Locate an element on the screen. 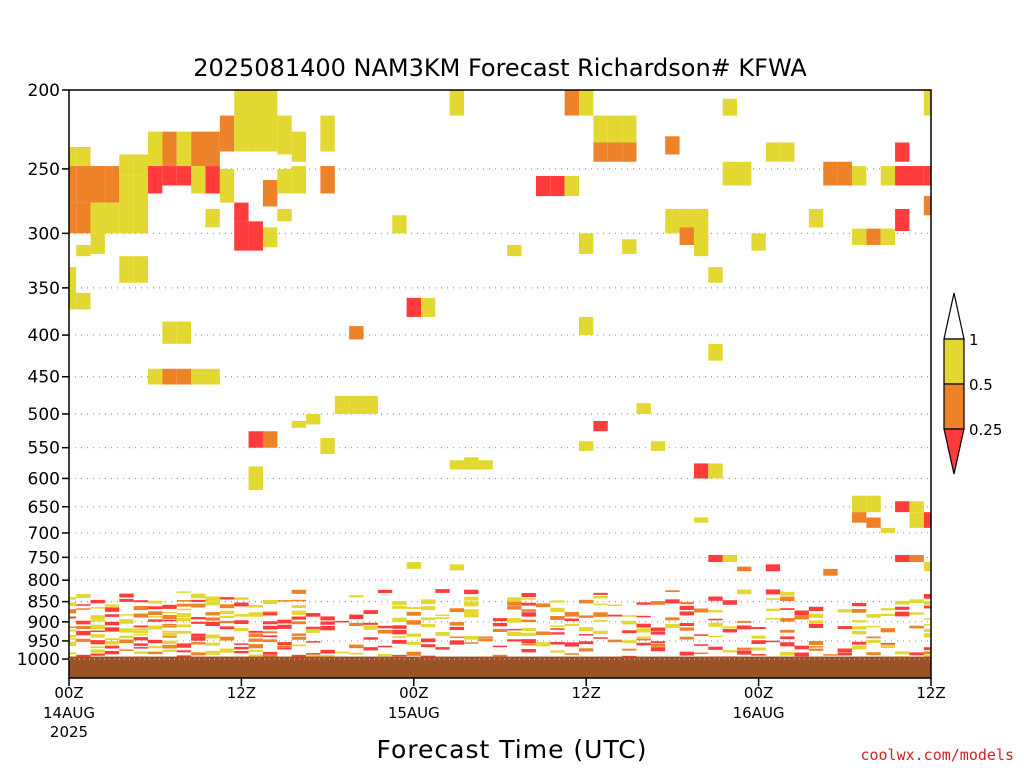 This screenshot has height=768, width=1024. colorbar-band-yellow is located at coordinates (954, 361).